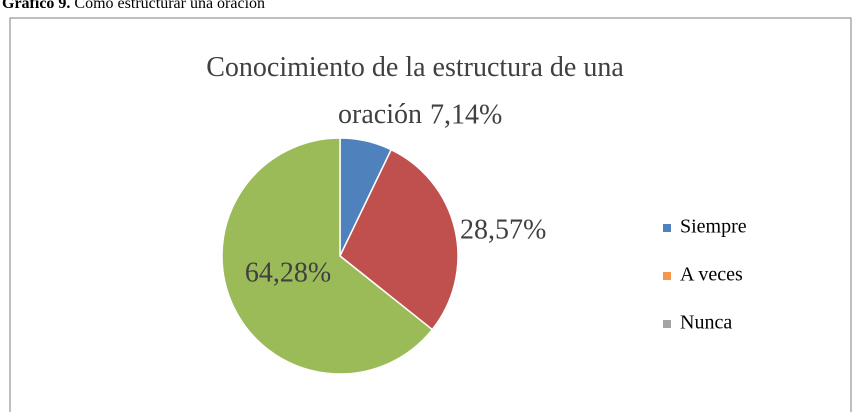  What do you see at coordinates (288, 272) in the screenshot?
I see `data-label: 64,28%` at bounding box center [288, 272].